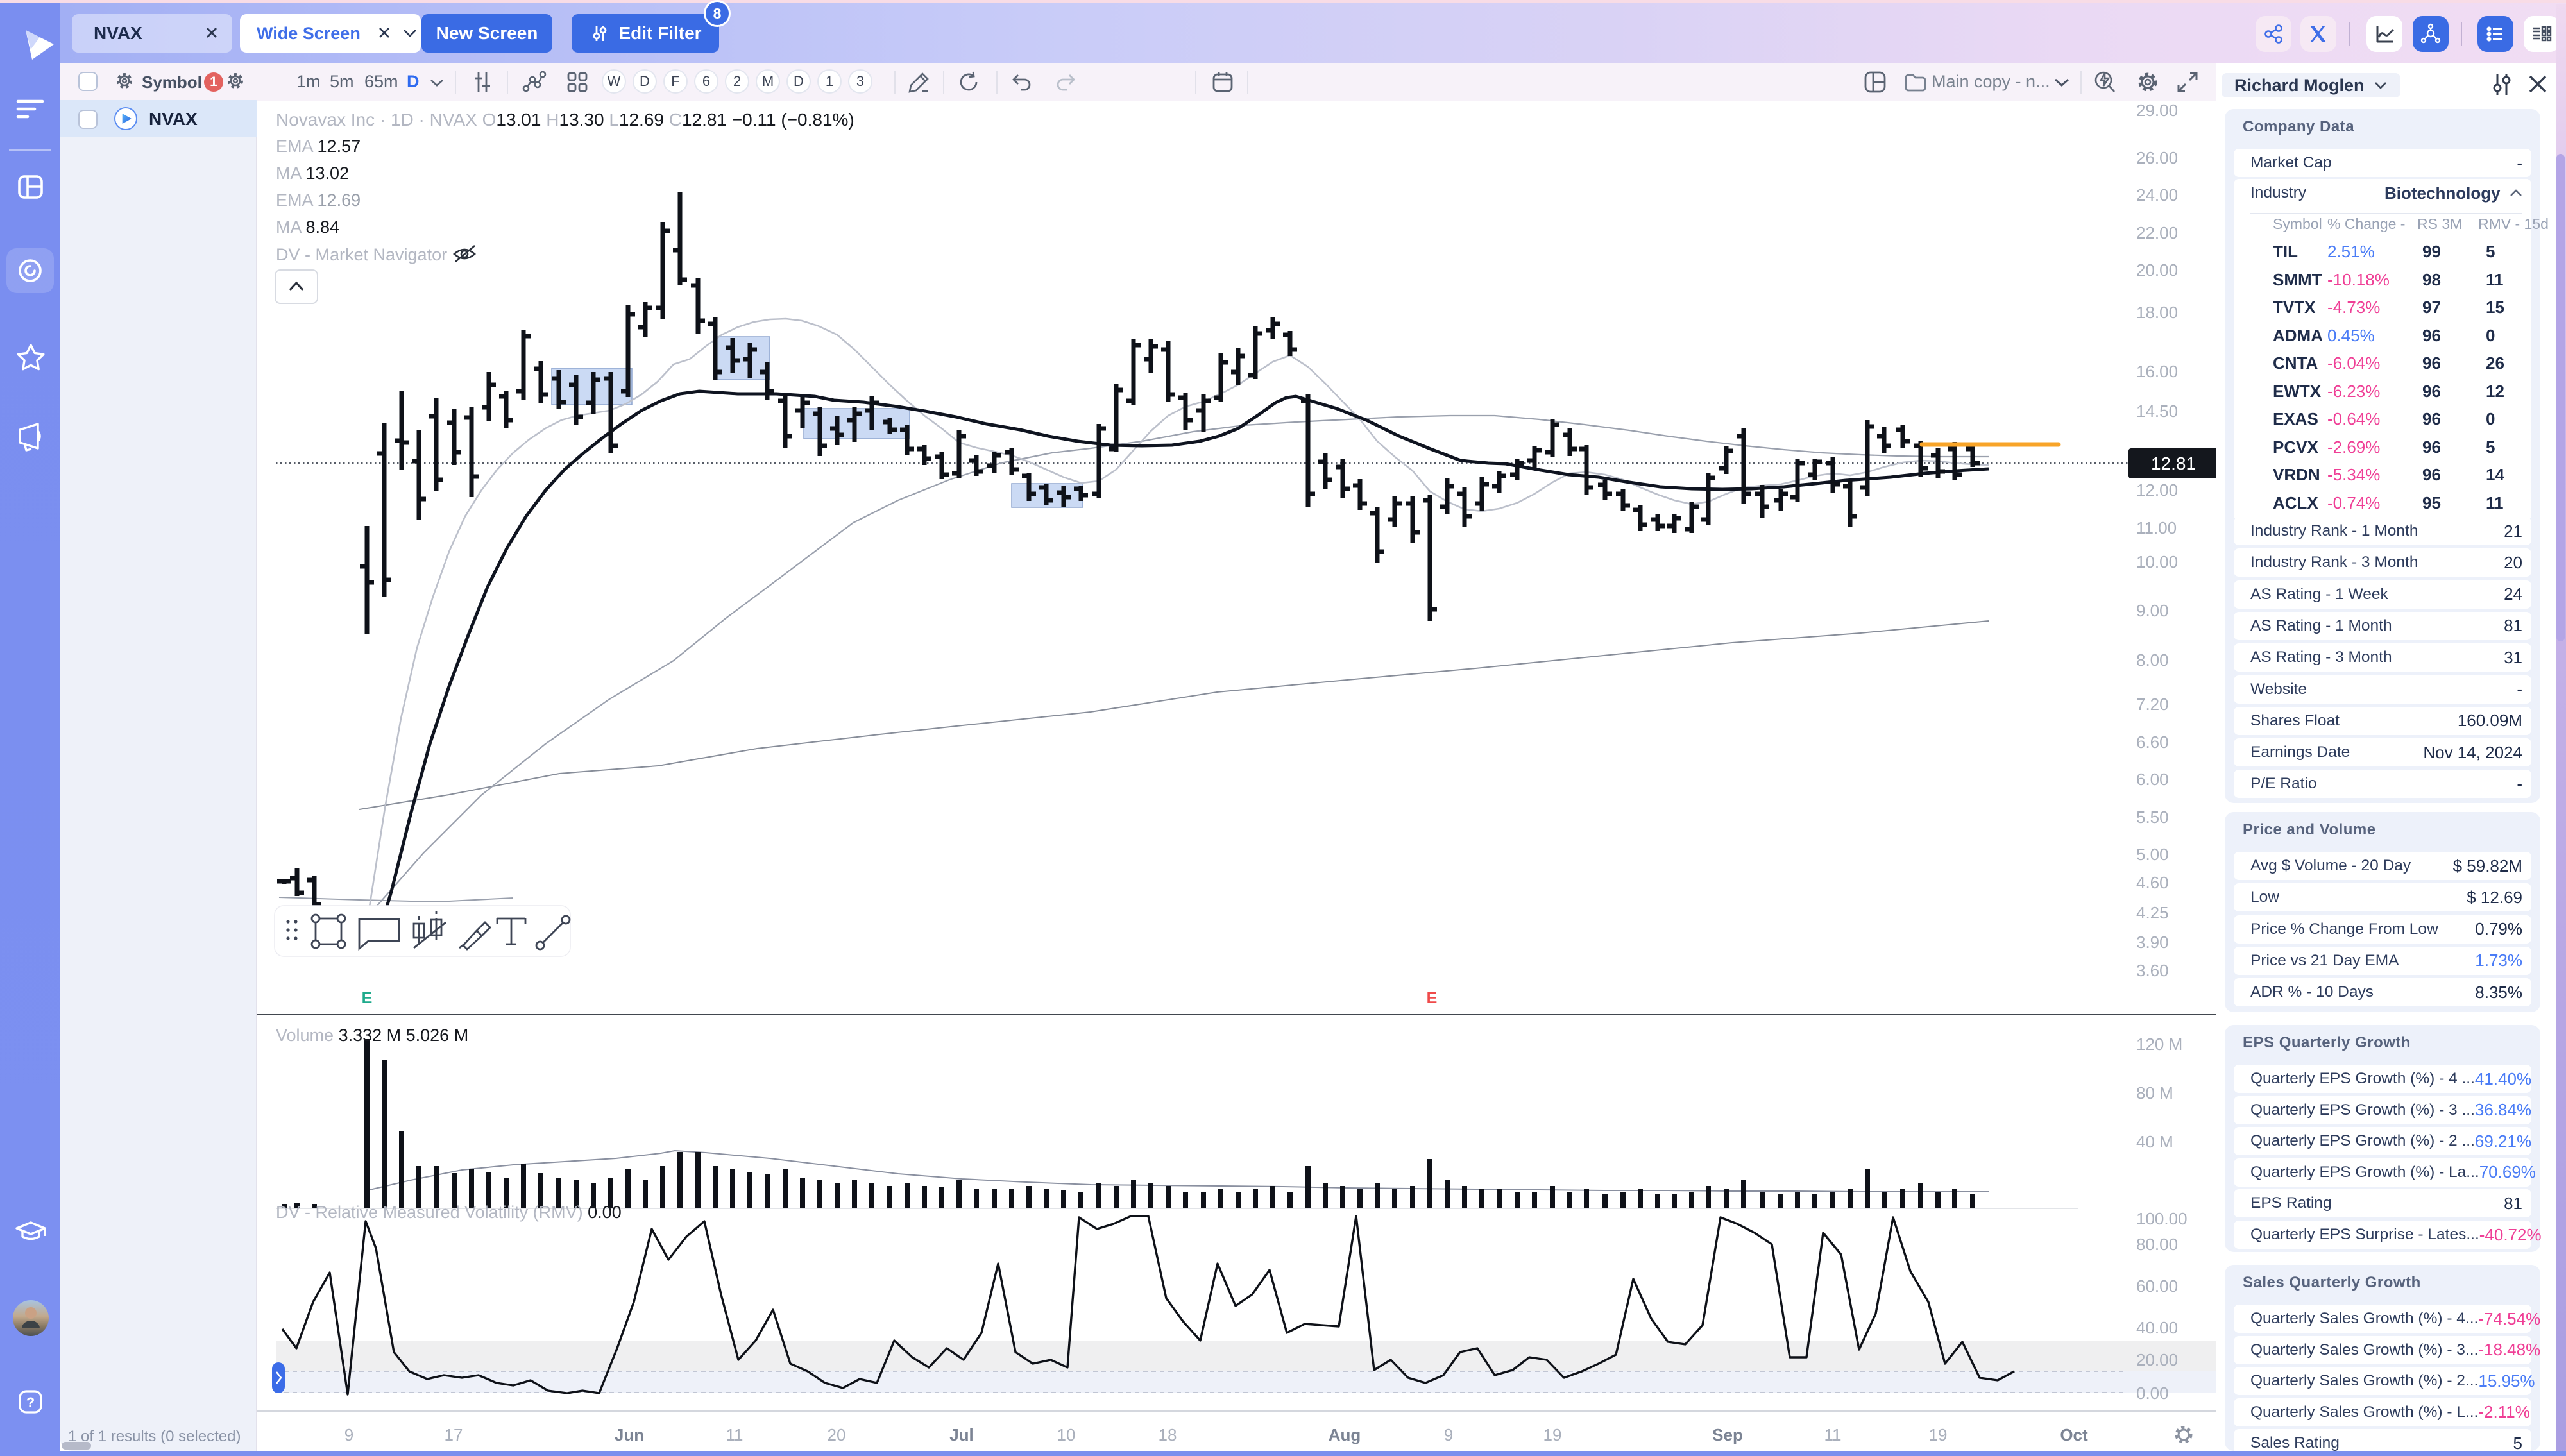 This screenshot has height=1456, width=2566. Describe the element at coordinates (2157, 1245) in the screenshot. I see `svg-text: 80.00` at that location.